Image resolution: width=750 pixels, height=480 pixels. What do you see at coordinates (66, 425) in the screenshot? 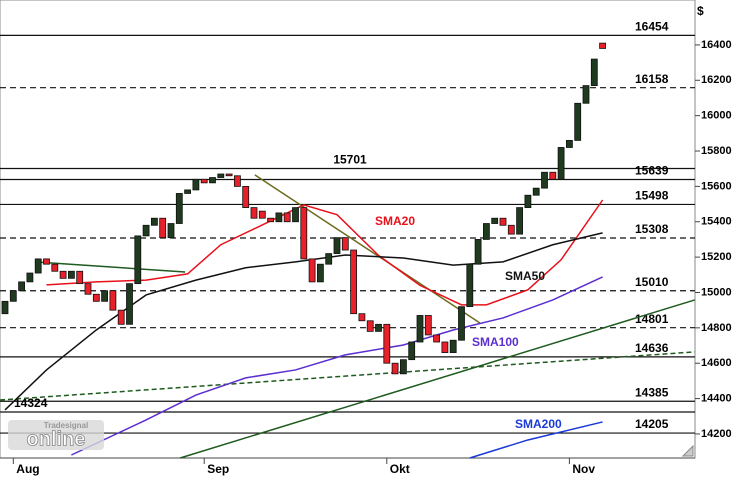
I see `logo-brand: Tradesignal` at bounding box center [66, 425].